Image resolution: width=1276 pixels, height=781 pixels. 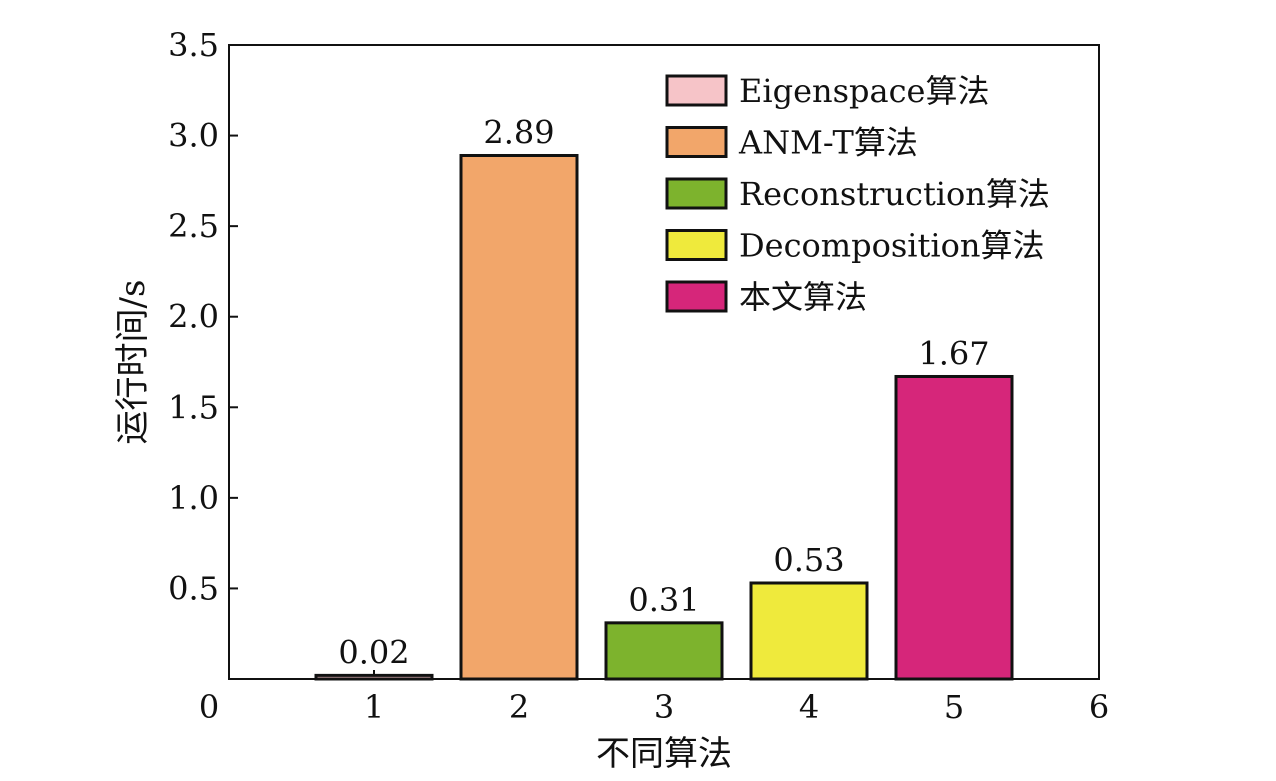 I want to click on x-tick-label: 4, so click(x=809, y=707).